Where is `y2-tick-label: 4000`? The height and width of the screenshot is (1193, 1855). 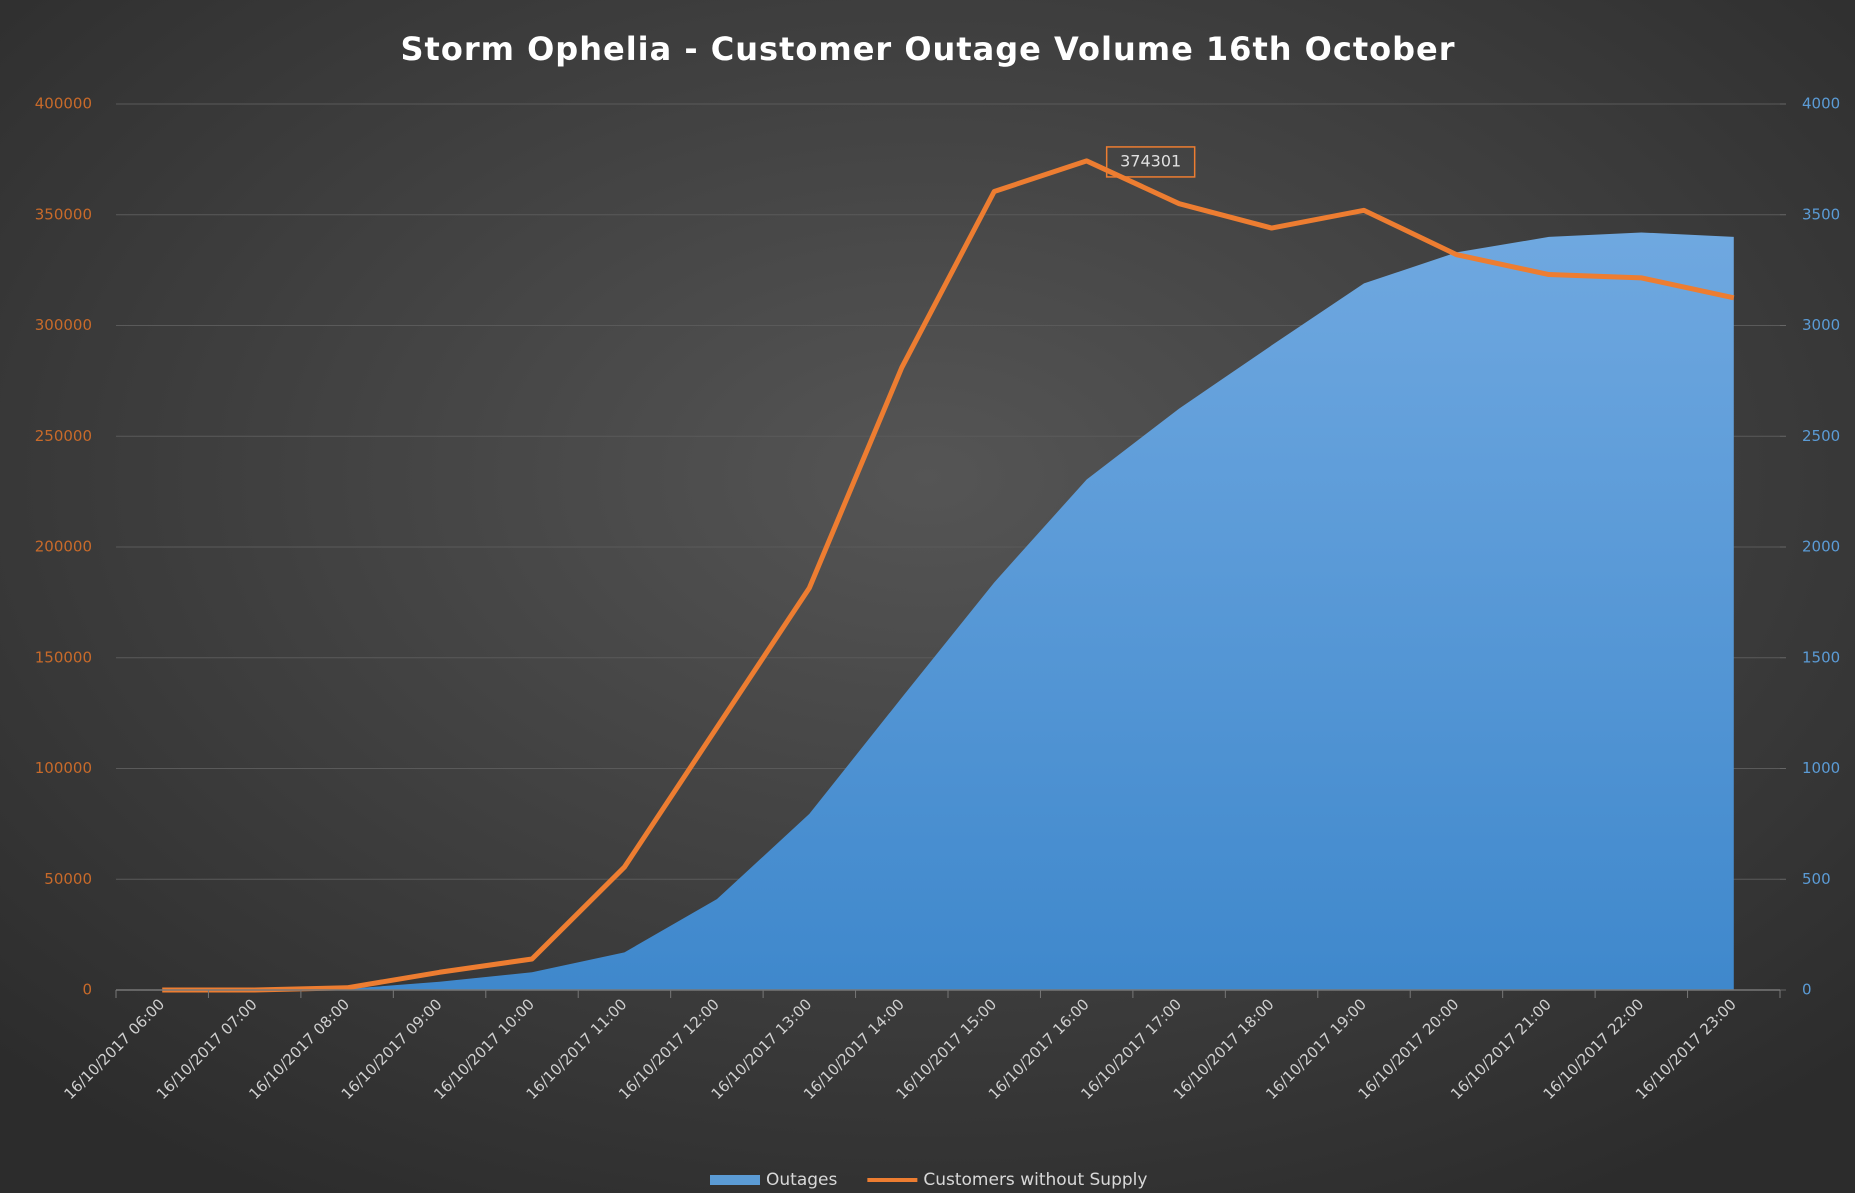 y2-tick-label: 4000 is located at coordinates (1821, 104).